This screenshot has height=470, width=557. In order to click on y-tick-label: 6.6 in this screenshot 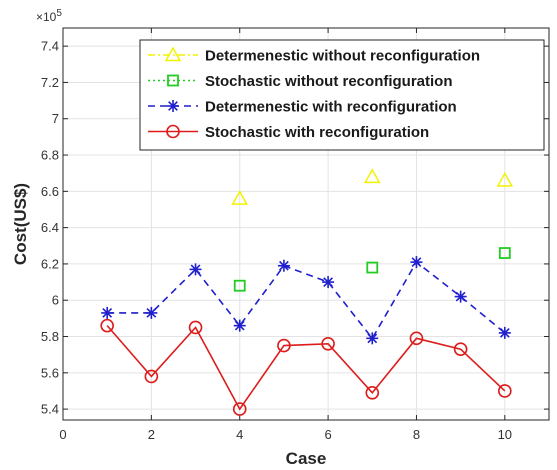, I will do `click(50, 191)`.